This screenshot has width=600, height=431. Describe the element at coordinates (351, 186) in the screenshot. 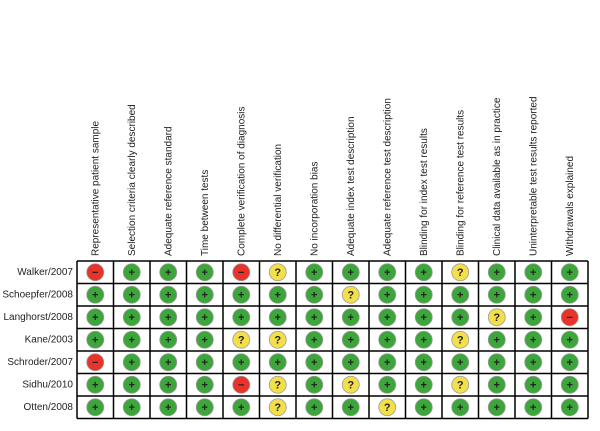

I see `column-header: Adequate index test description` at that location.